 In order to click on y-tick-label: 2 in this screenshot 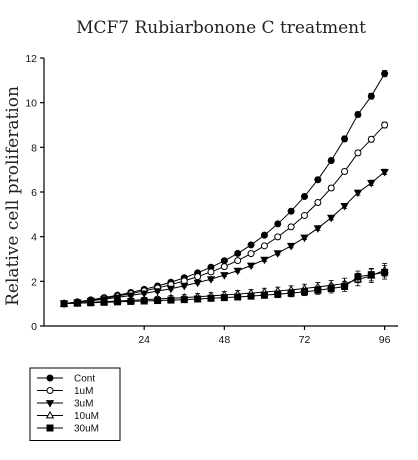, I will do `click(34, 282)`.